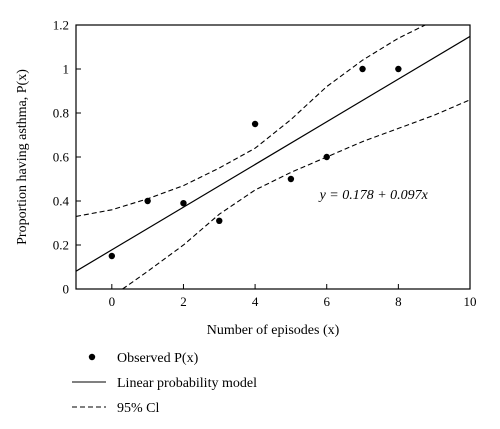 This screenshot has height=429, width=500. What do you see at coordinates (61, 25) in the screenshot?
I see `y-tick-label: 1.2` at bounding box center [61, 25].